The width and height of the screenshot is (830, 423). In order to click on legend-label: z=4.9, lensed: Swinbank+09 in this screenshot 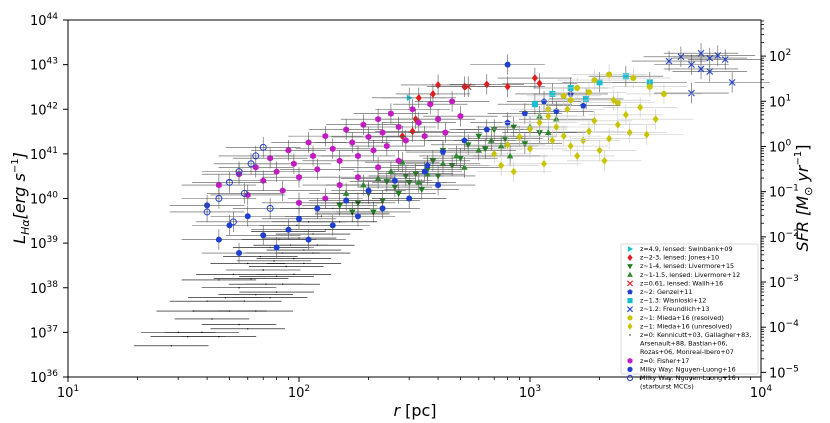, I will do `click(686, 249)`.